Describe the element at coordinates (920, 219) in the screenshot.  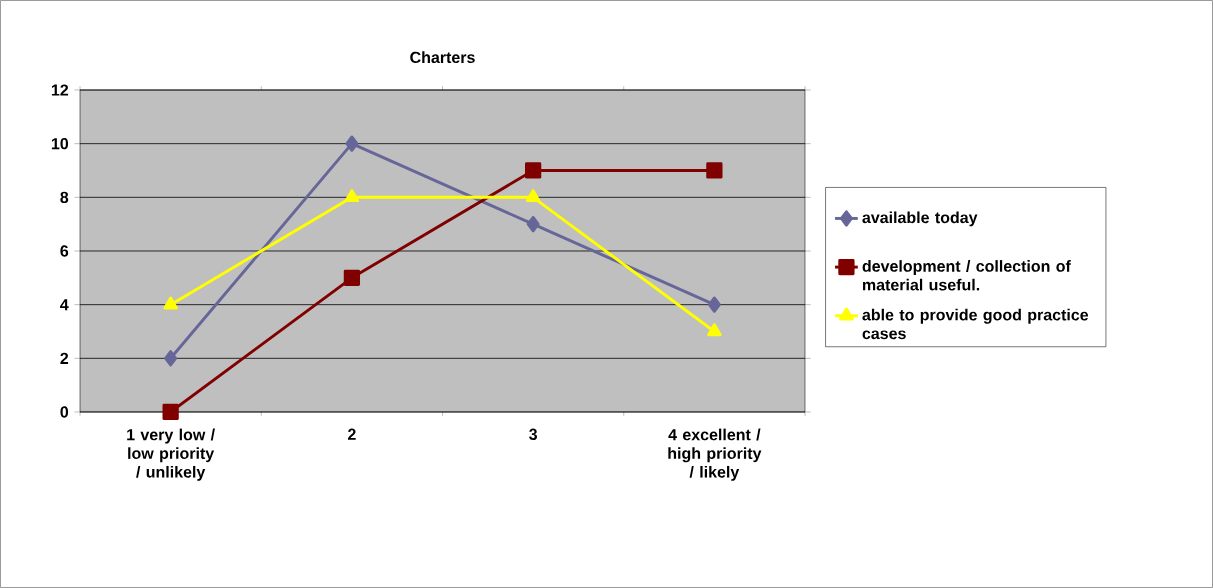
I see `legend-label: available today` at that location.